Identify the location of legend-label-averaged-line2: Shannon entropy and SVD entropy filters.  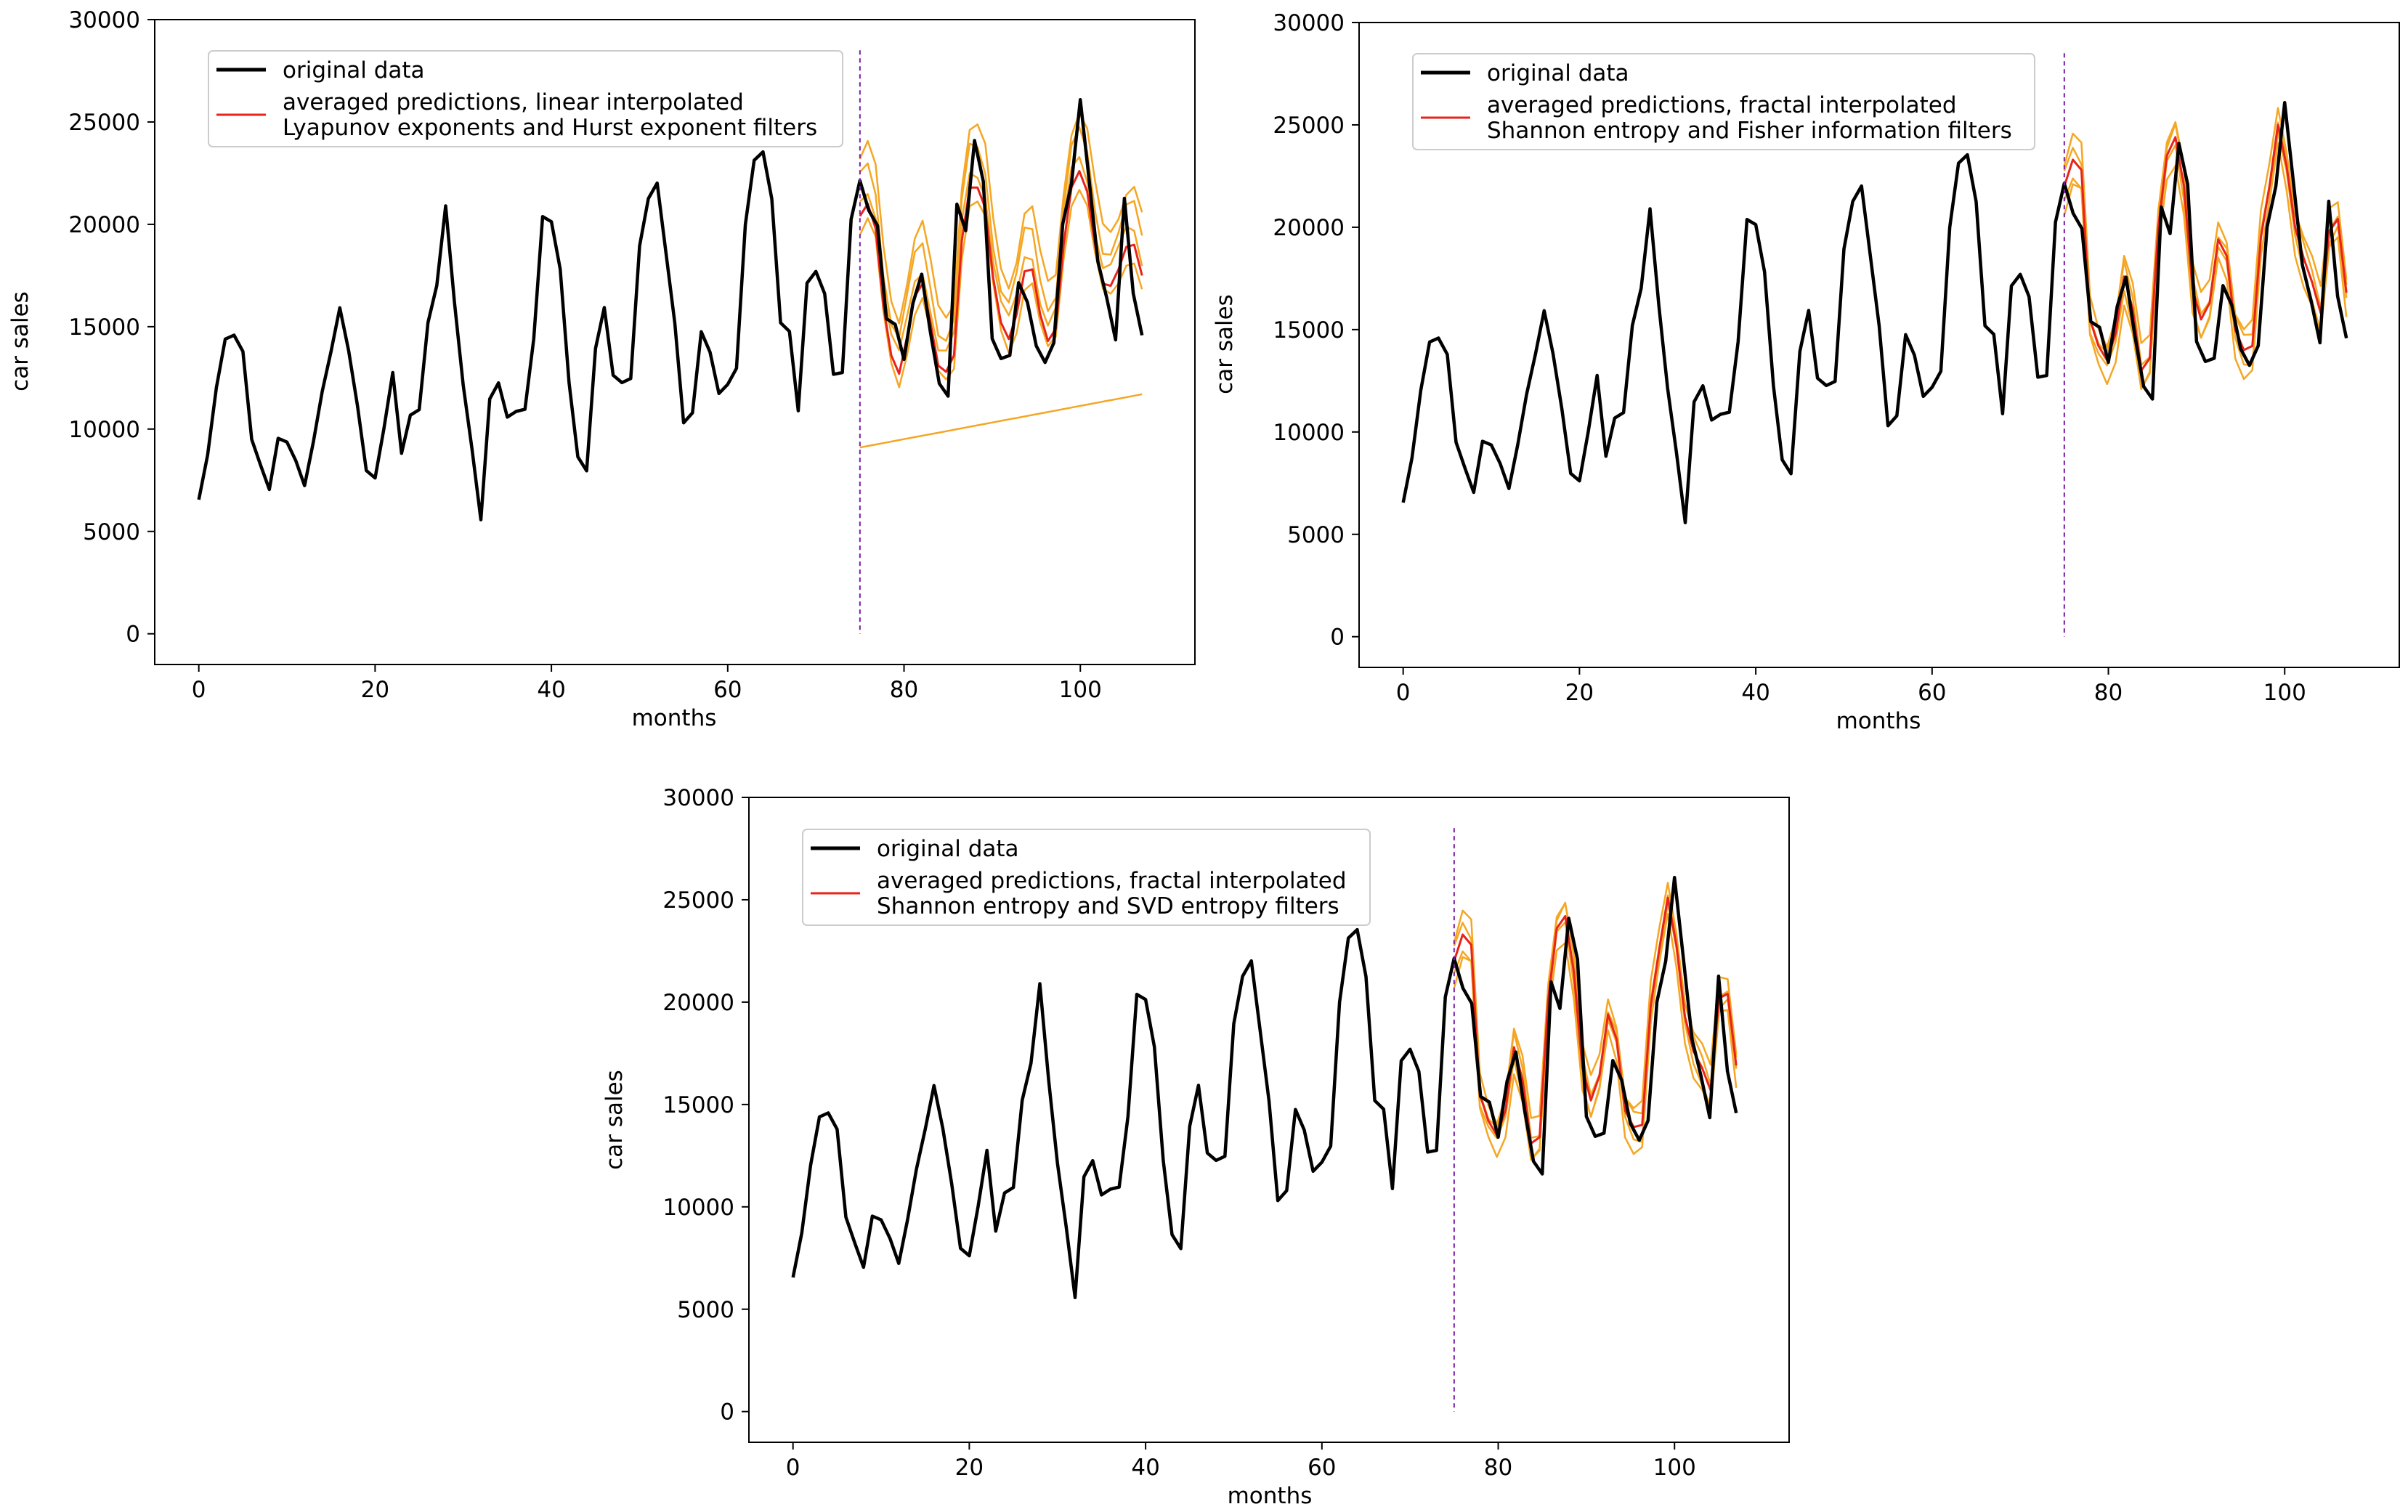
(1108, 906).